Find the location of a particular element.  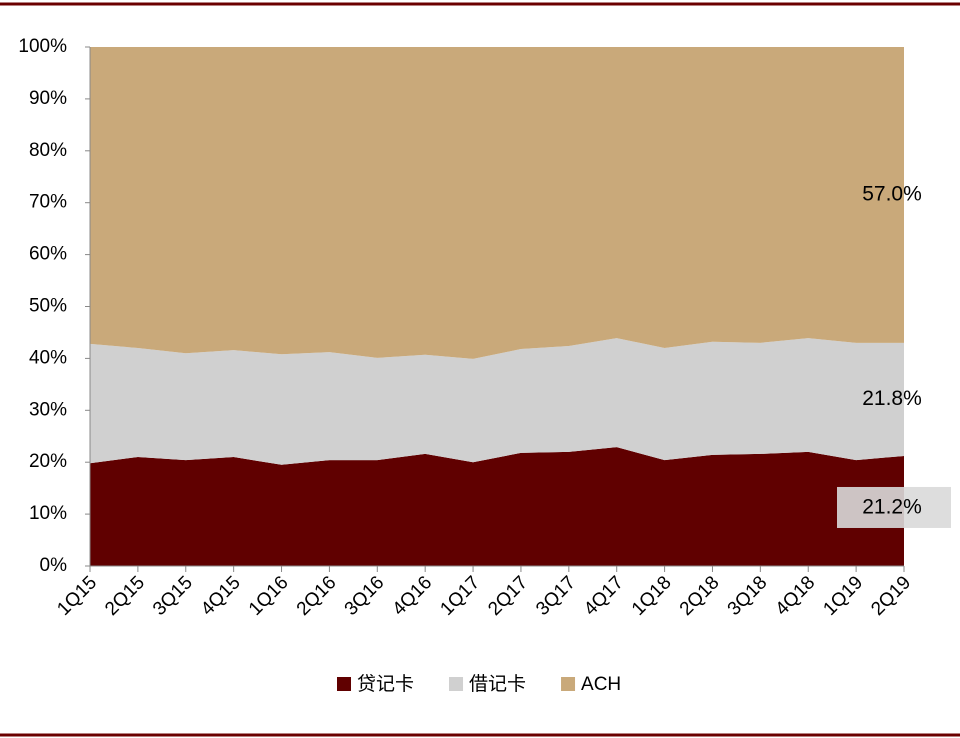

y-tick-label: 10% is located at coordinates (48, 513).